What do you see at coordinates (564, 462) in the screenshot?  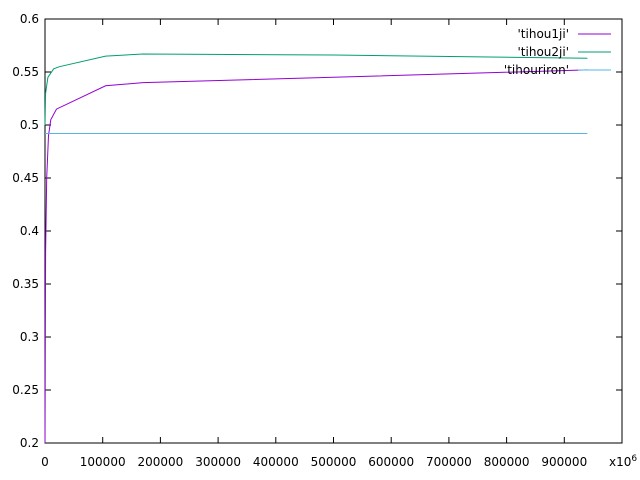 I see `x-tick-label: 900000` at bounding box center [564, 462].